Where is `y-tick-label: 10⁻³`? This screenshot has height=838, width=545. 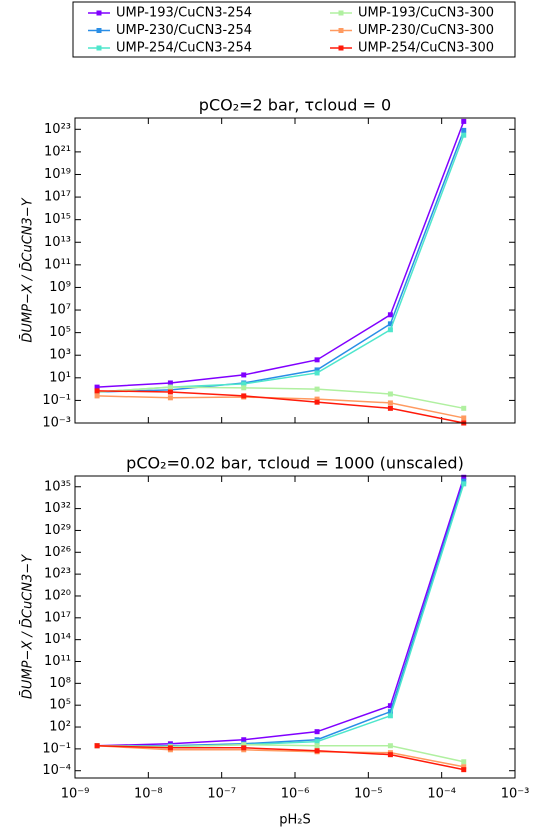 y-tick-label: 10⁻³ is located at coordinates (56, 423).